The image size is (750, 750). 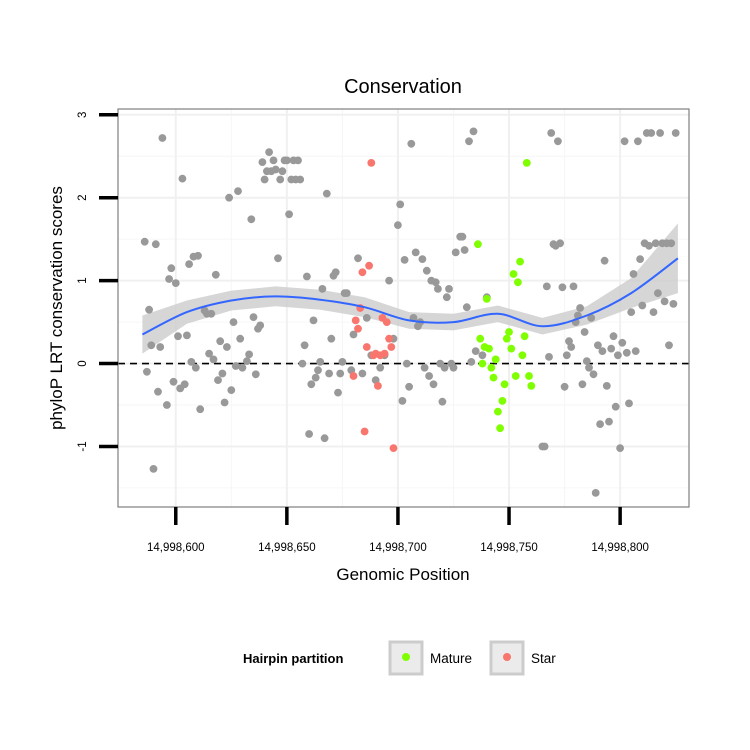 What do you see at coordinates (620, 548) in the screenshot?
I see `x-tick-label: 14,998,800` at bounding box center [620, 548].